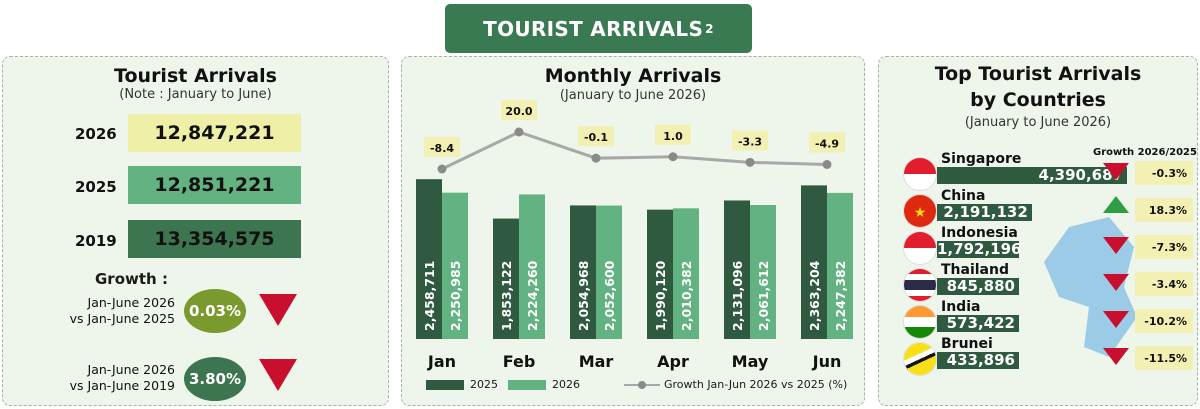 The height and width of the screenshot is (409, 1200). Describe the element at coordinates (920, 322) in the screenshot. I see `india-flag-icon` at that location.